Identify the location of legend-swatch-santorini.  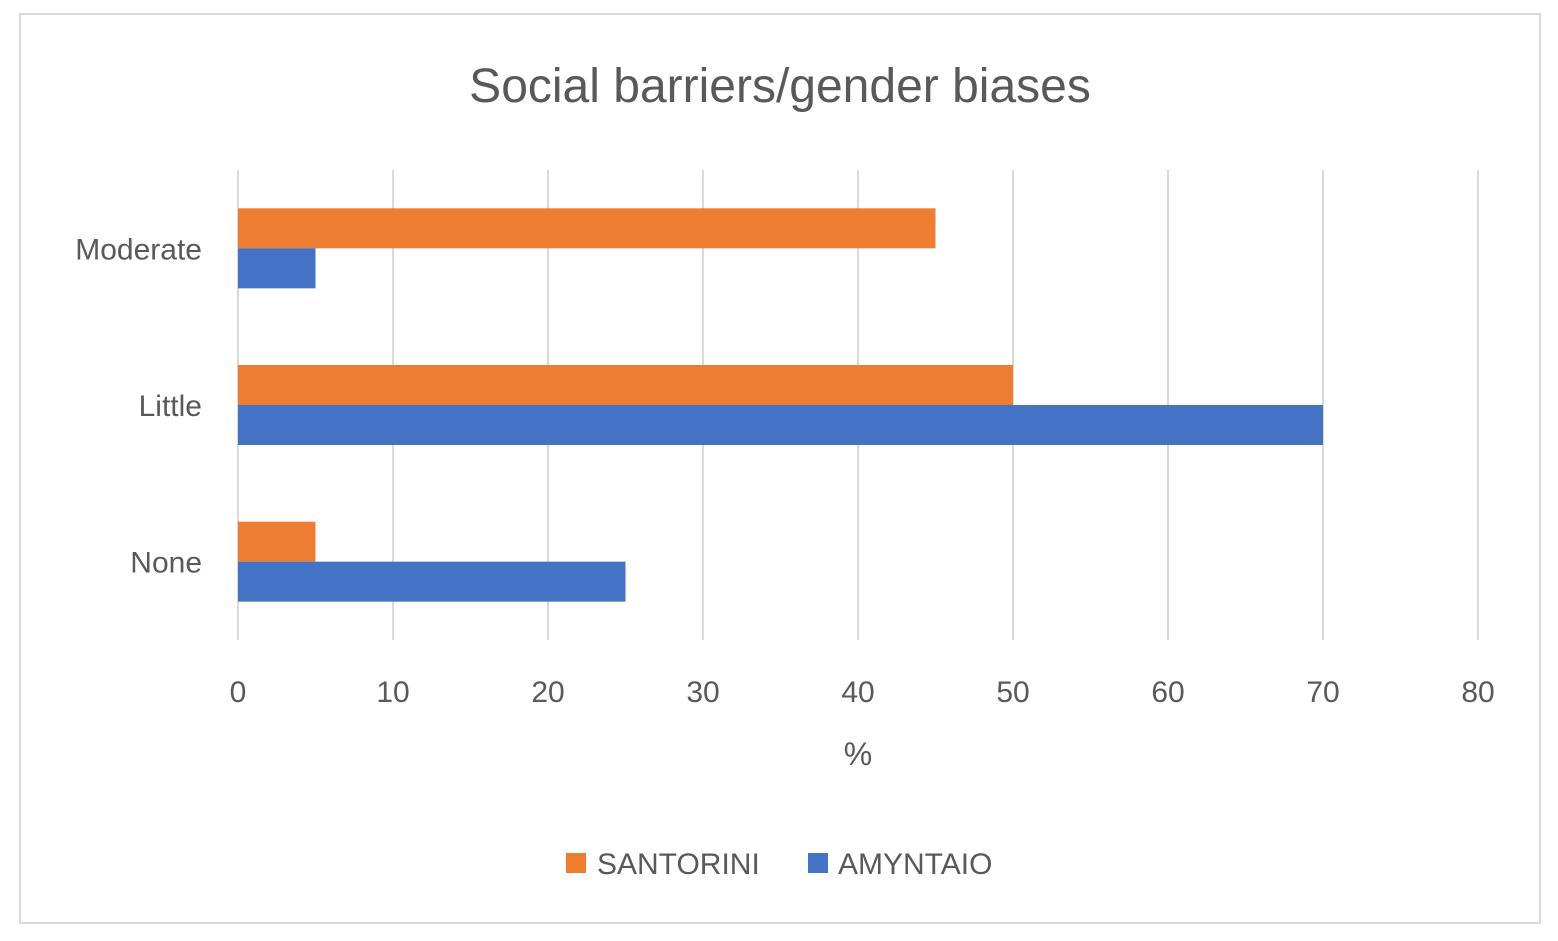
(576, 863).